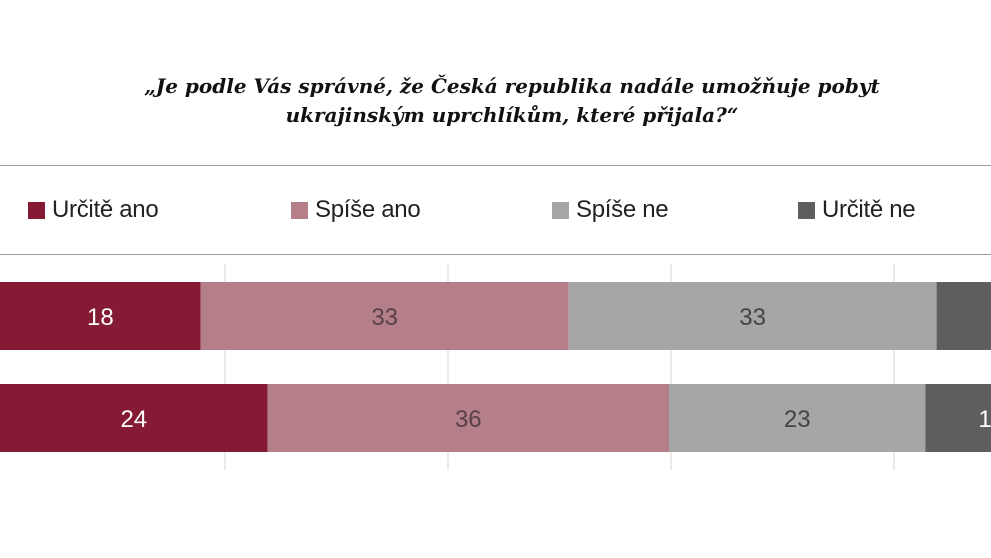 This screenshot has width=991, height=558. I want to click on bar-segment-row2-series4, so click(958, 418).